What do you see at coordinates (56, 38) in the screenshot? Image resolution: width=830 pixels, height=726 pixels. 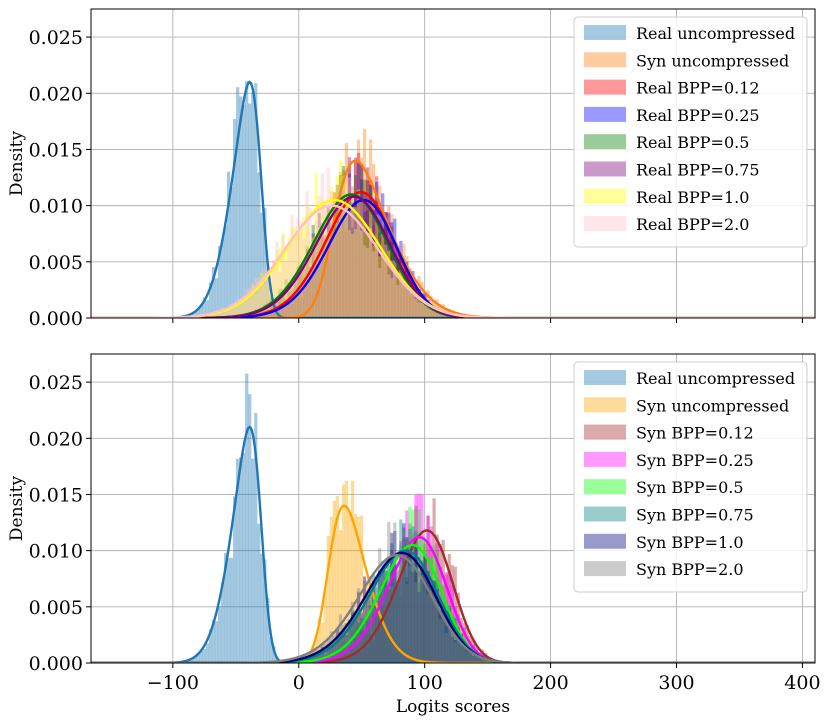 I see `y-tick-label: 0.025` at bounding box center [56, 38].